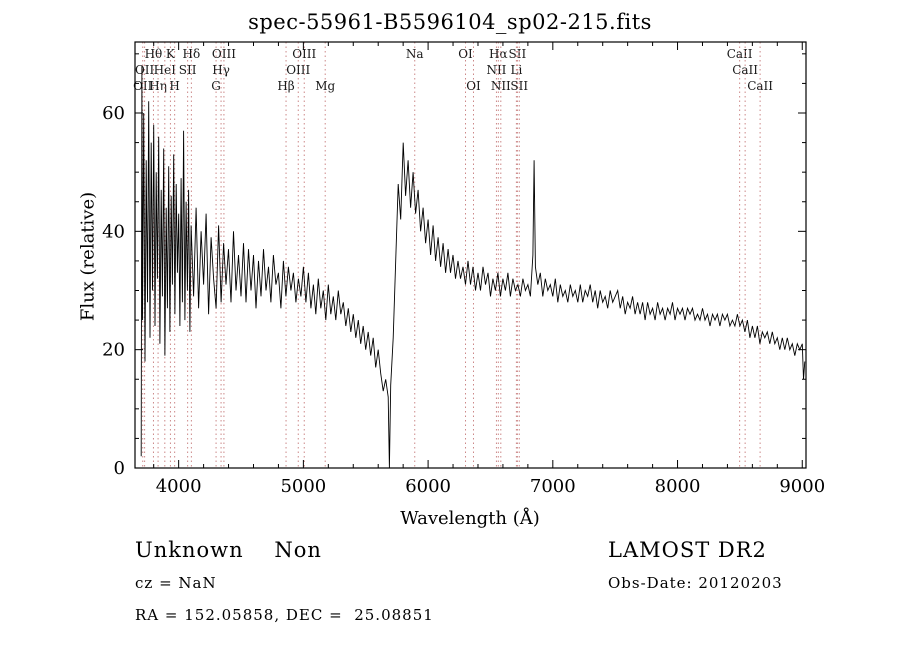 The height and width of the screenshot is (650, 900). What do you see at coordinates (498, 54) in the screenshot?
I see `spectral-line-label: Hα` at bounding box center [498, 54].